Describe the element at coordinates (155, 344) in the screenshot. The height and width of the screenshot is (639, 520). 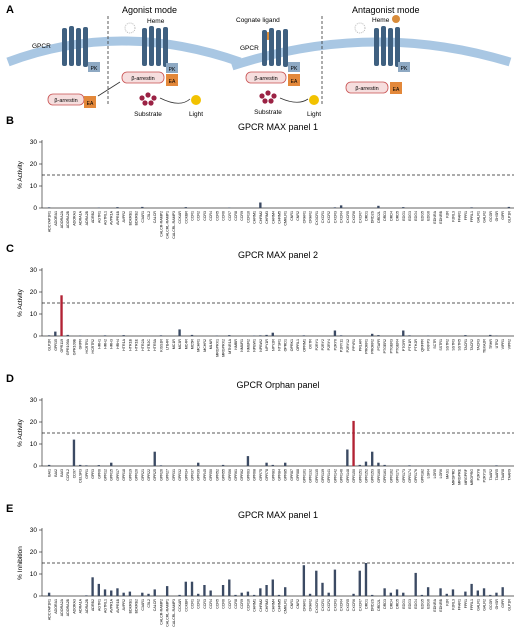
I see `x-tick-label: HTR5A` at that location.